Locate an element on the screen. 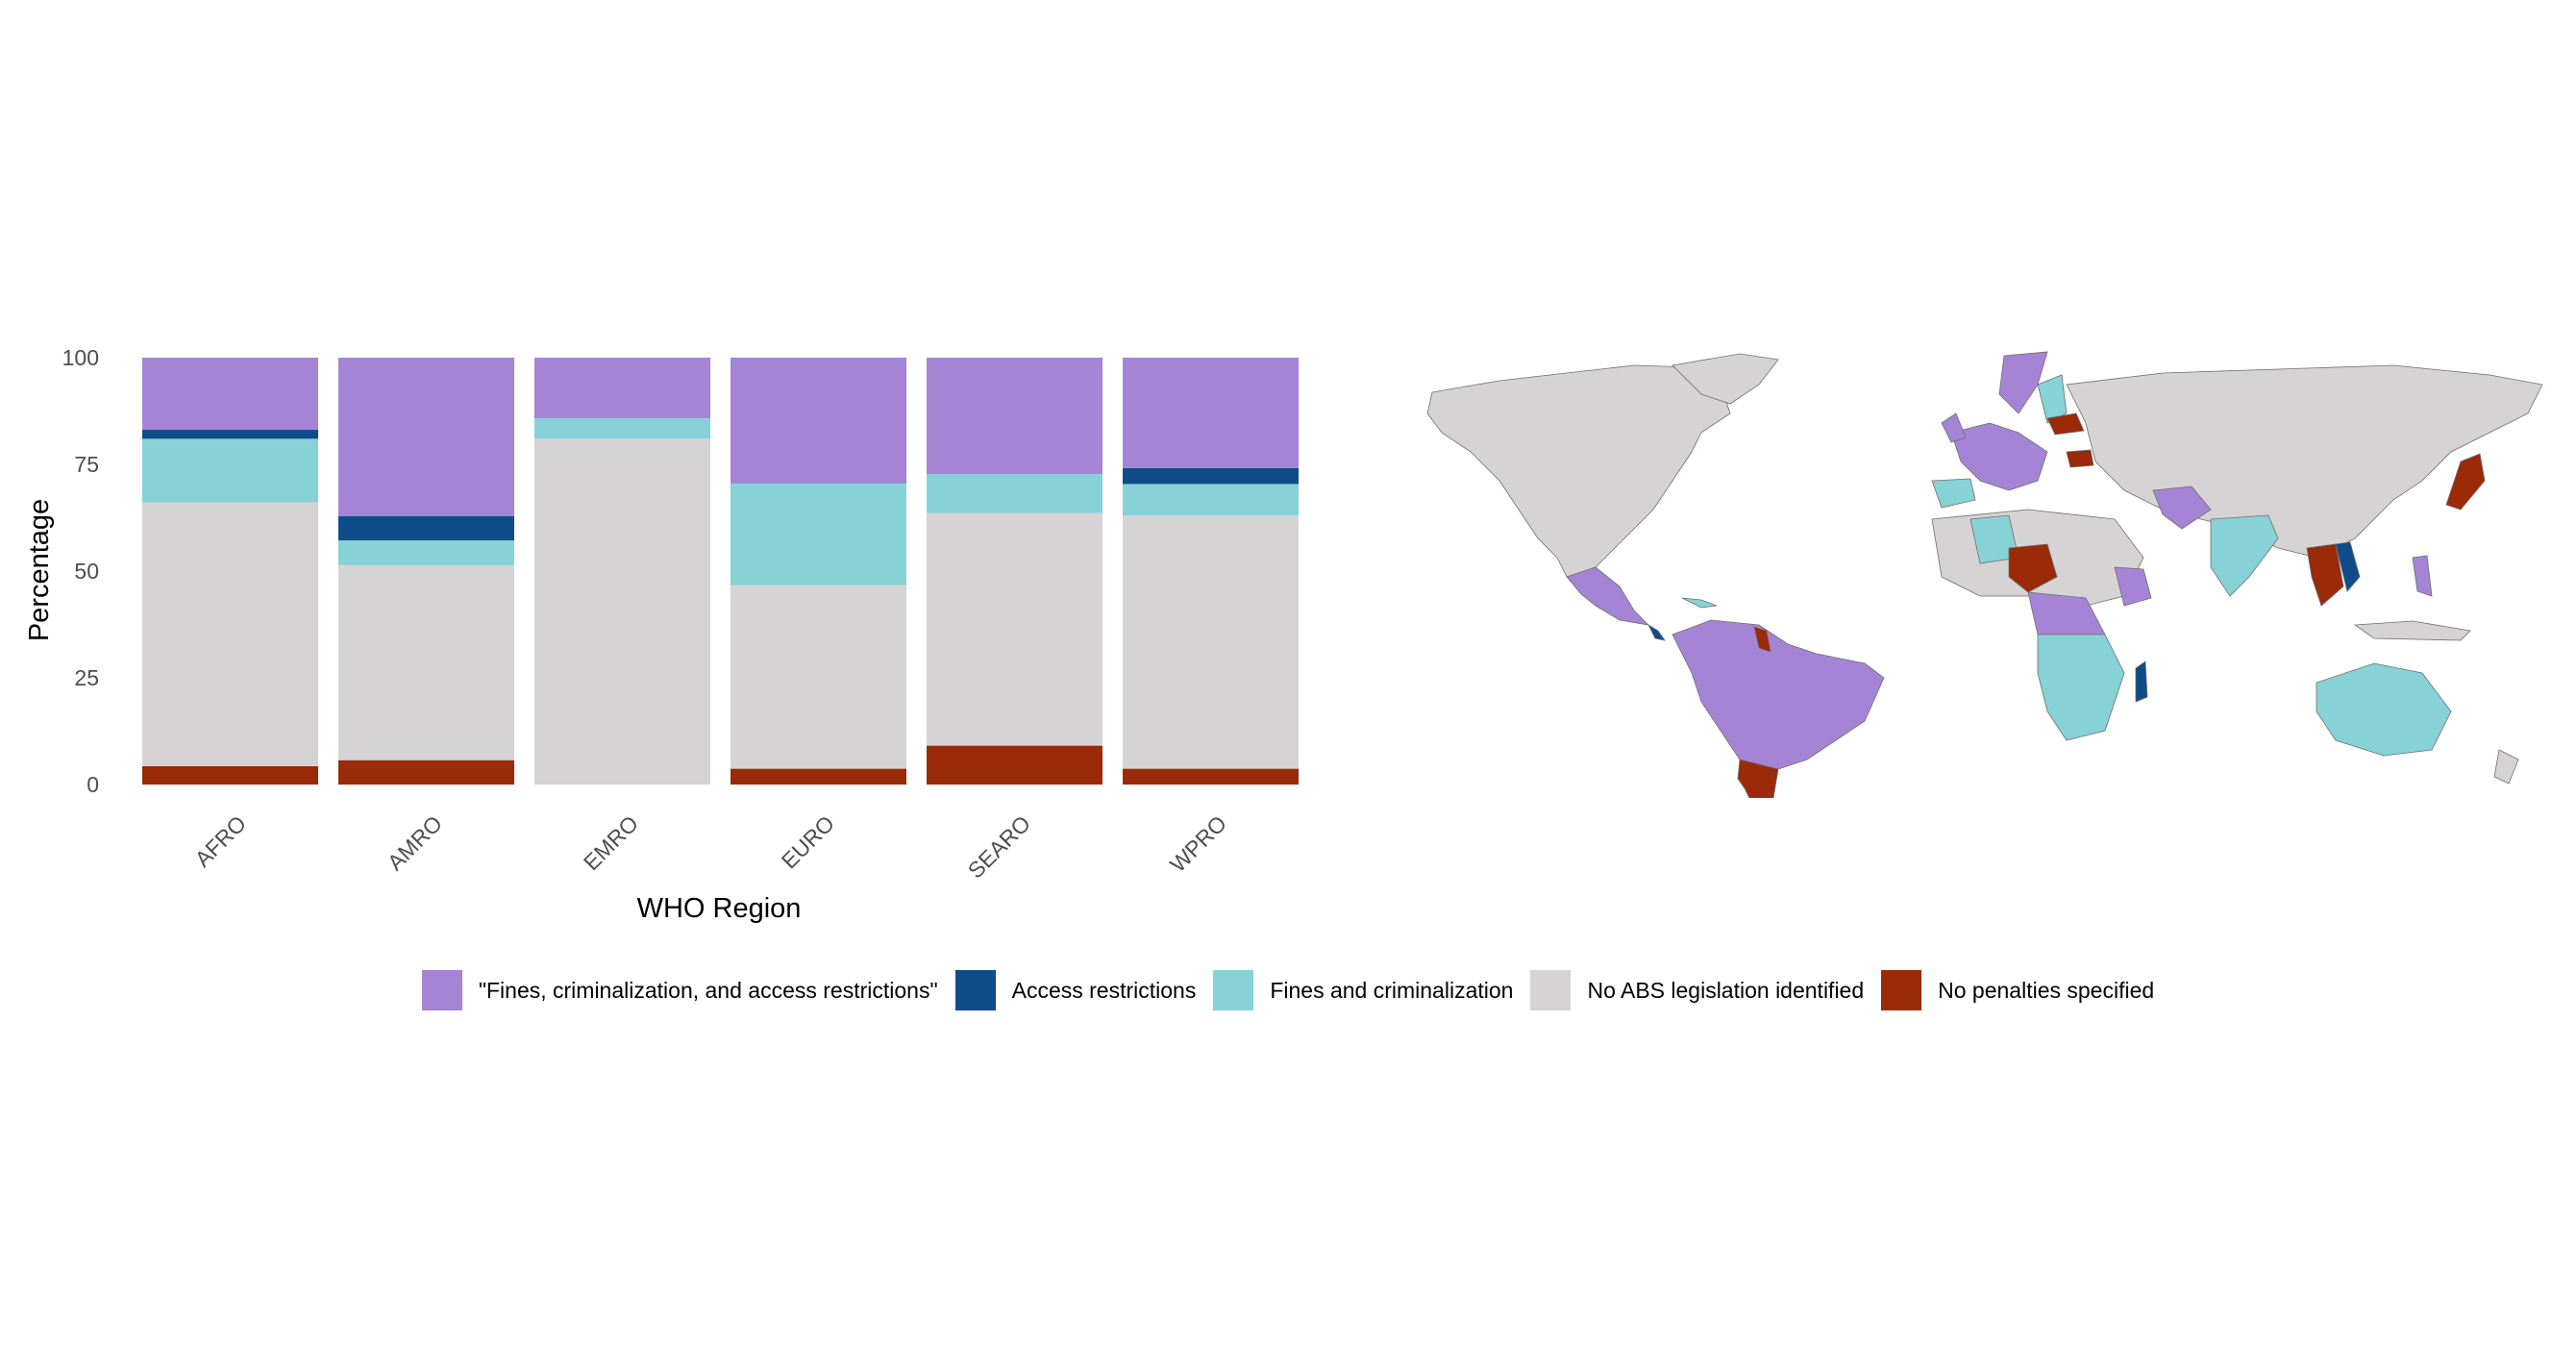 The image size is (2576, 1346). map-mexico is located at coordinates (1608, 596).